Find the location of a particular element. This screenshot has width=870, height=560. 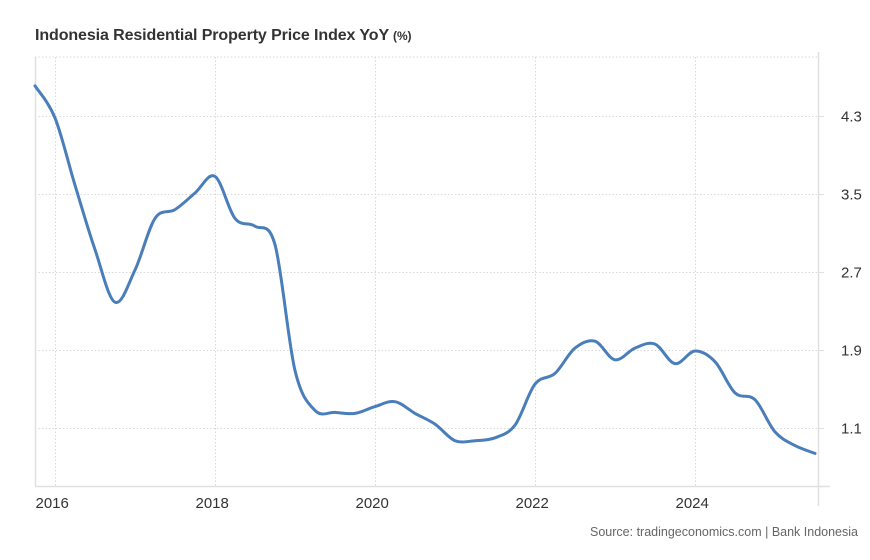

y-tick-label: 1.9 is located at coordinates (851, 351).